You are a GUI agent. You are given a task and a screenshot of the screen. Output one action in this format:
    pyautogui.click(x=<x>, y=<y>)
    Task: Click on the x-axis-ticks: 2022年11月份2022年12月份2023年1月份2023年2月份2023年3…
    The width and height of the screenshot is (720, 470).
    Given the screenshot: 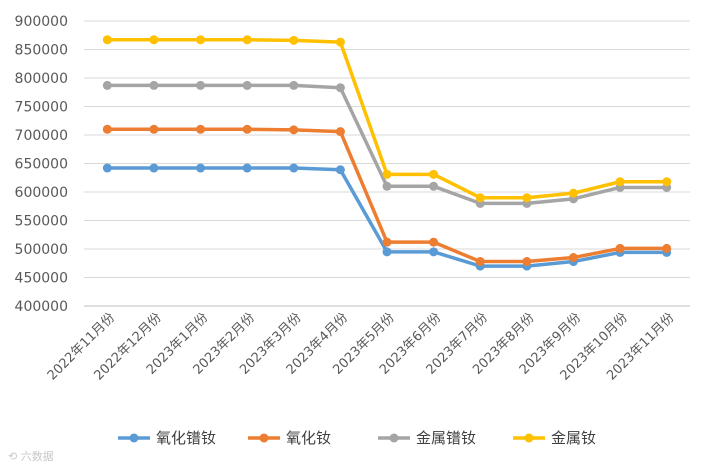 What is the action you would take?
    pyautogui.click(x=361, y=346)
    